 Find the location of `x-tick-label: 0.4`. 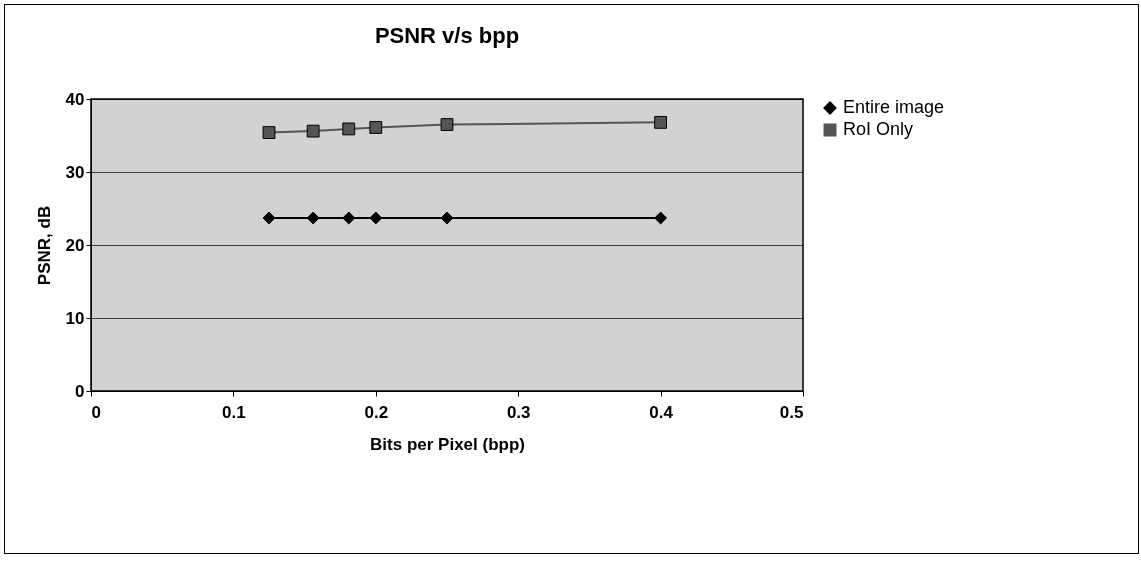

x-tick-label: 0.4 is located at coordinates (661, 412).